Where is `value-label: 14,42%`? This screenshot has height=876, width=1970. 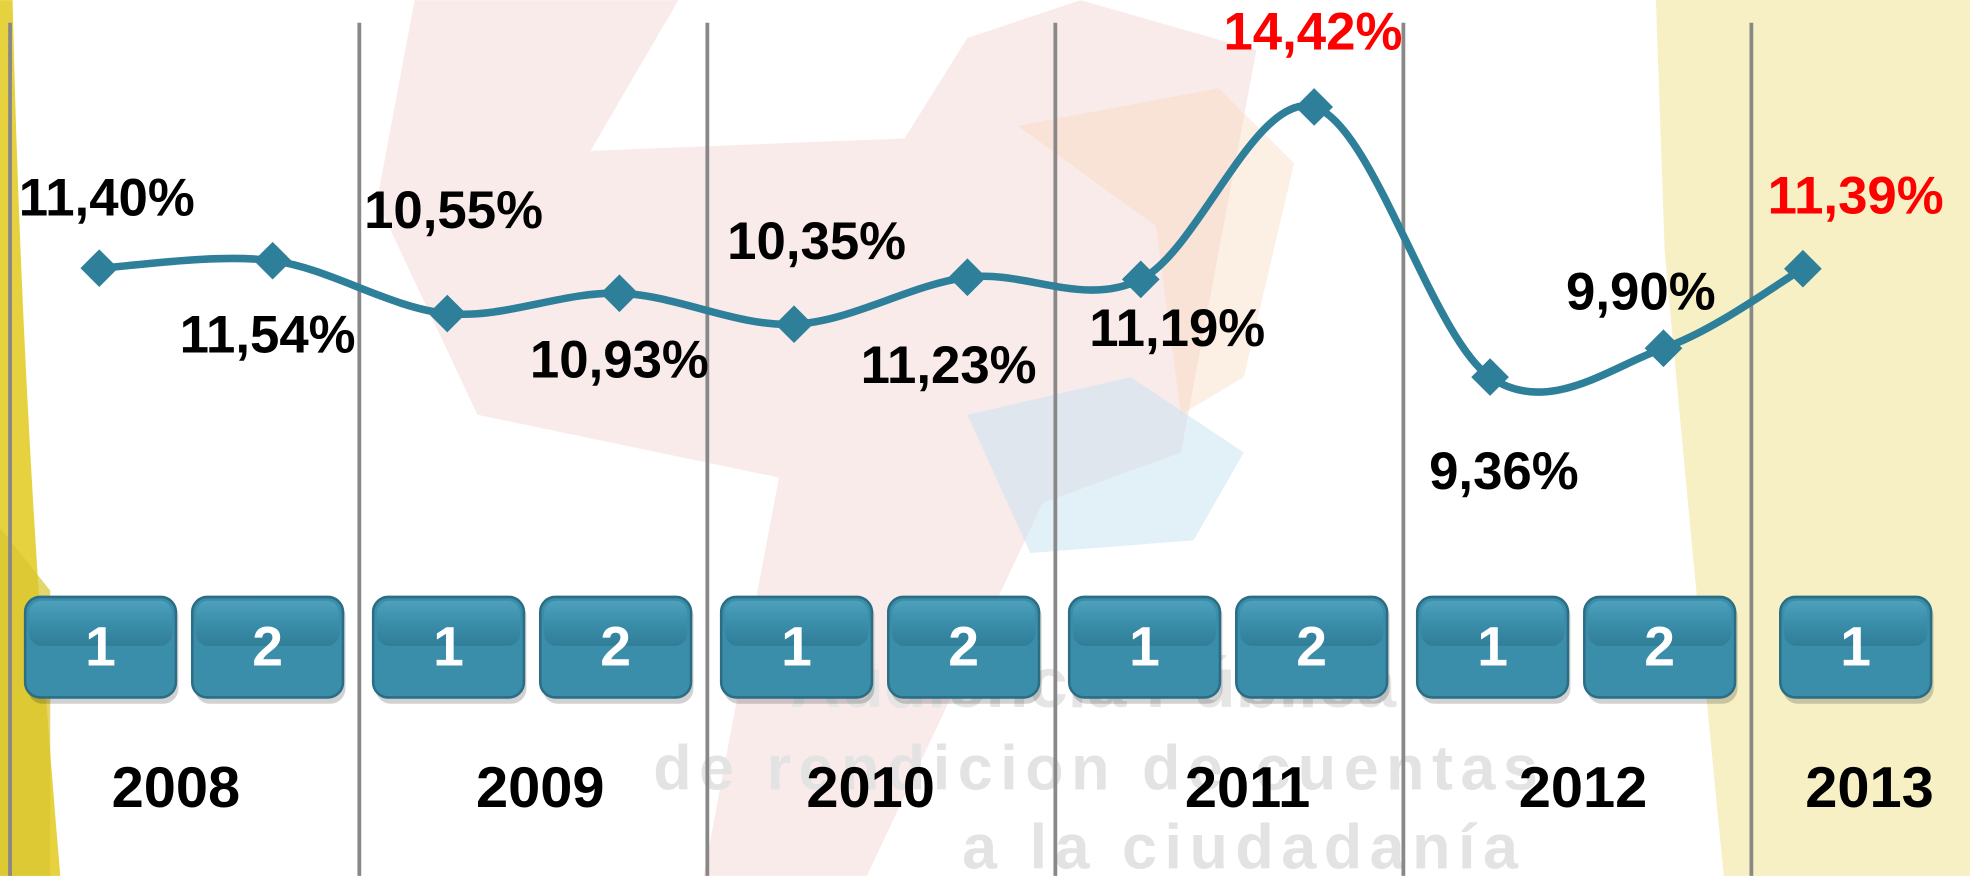
value-label: 14,42% is located at coordinates (1312, 31).